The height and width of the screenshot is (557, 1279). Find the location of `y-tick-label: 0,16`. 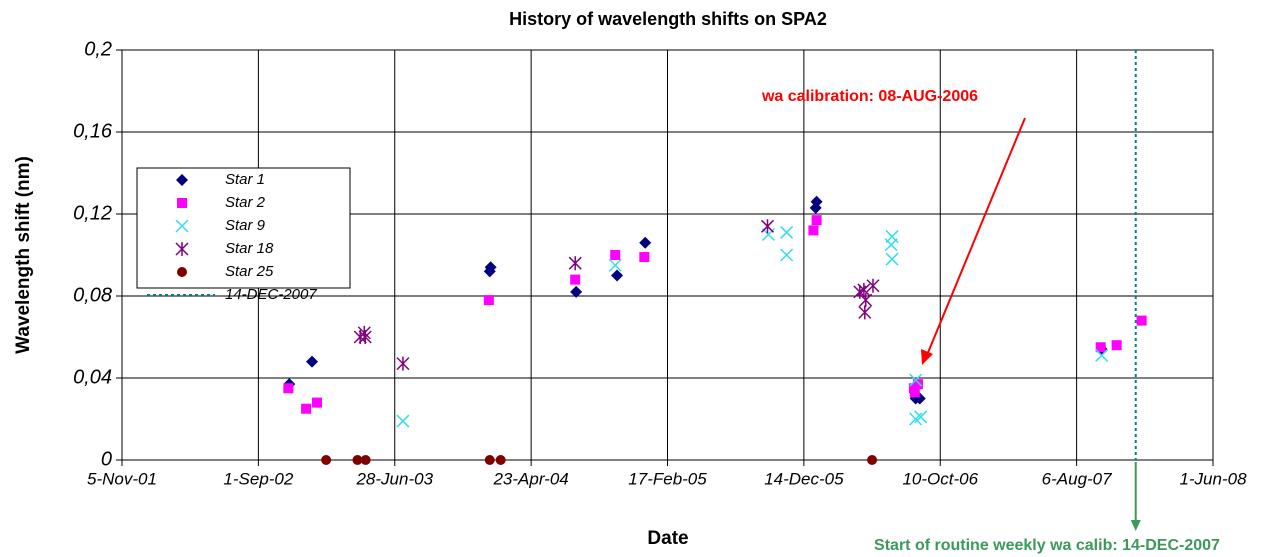

y-tick-label: 0,16 is located at coordinates (93, 131).